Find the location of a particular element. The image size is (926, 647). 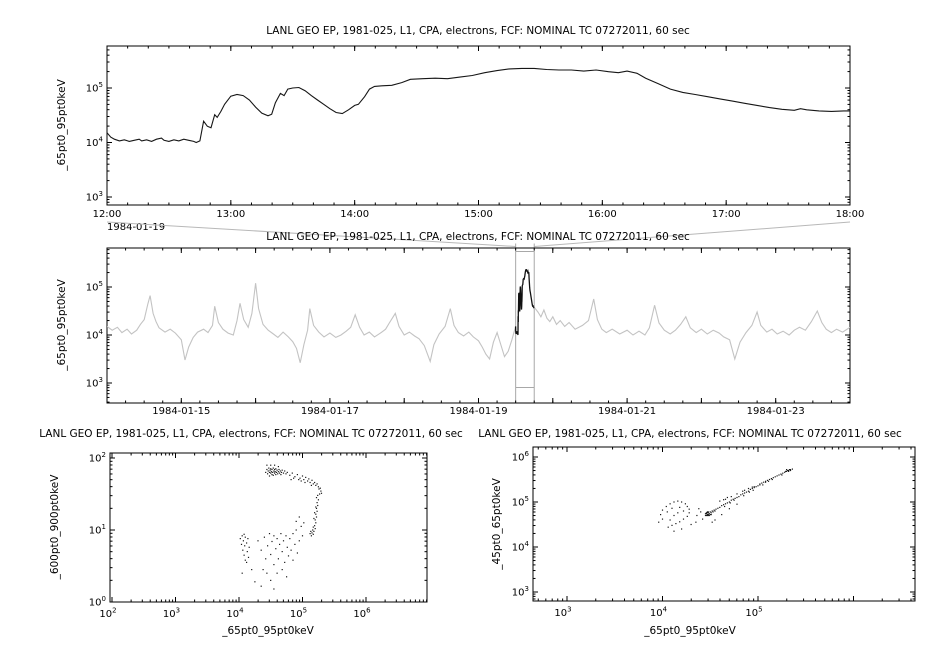

scatter1-ylabel: _600pt0_900pt0keV is located at coordinates (55, 527).